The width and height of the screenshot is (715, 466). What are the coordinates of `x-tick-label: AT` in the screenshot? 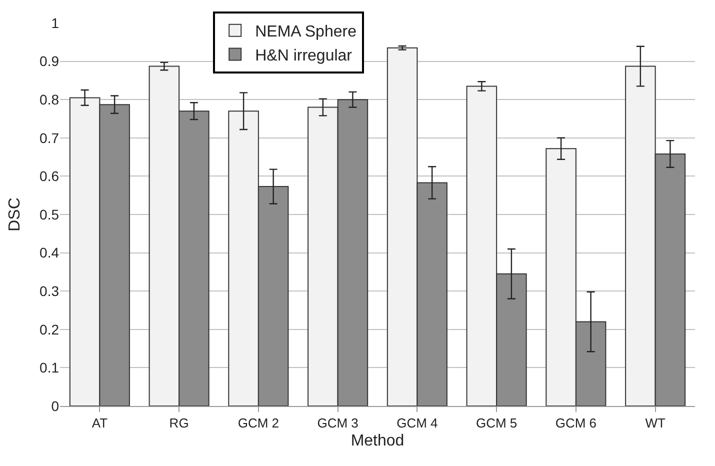 It's located at (100, 423).